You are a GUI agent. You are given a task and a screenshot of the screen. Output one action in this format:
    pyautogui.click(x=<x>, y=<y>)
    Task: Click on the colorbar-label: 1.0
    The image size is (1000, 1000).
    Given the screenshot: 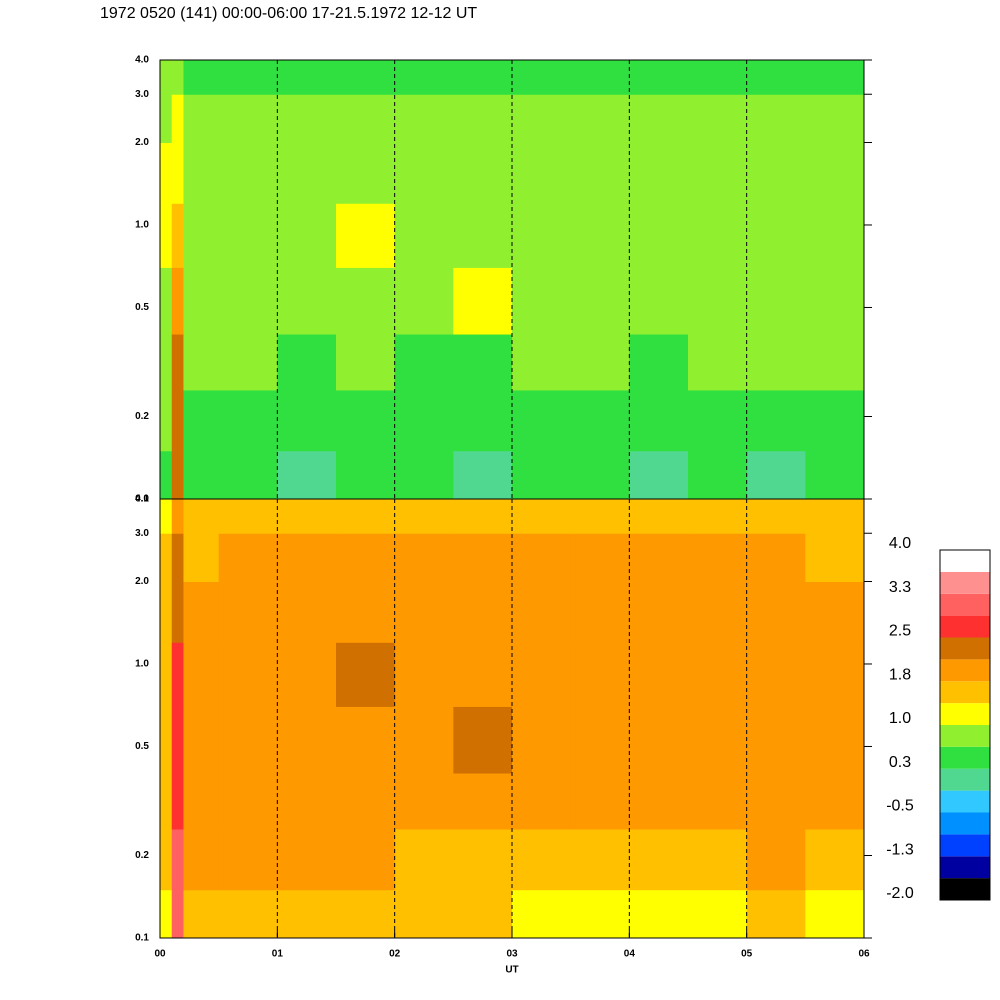 What is the action you would take?
    pyautogui.click(x=900, y=718)
    